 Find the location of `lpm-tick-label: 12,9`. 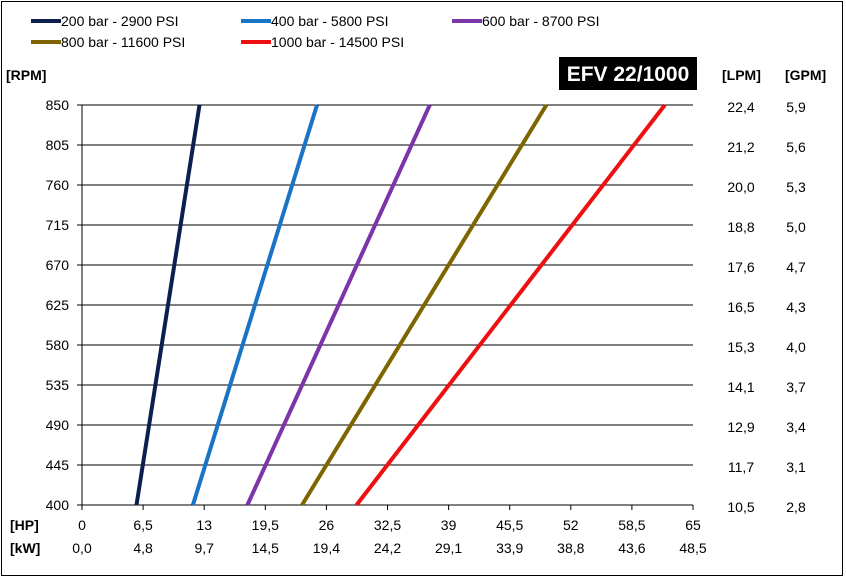

lpm-tick-label: 12,9 is located at coordinates (740, 427).